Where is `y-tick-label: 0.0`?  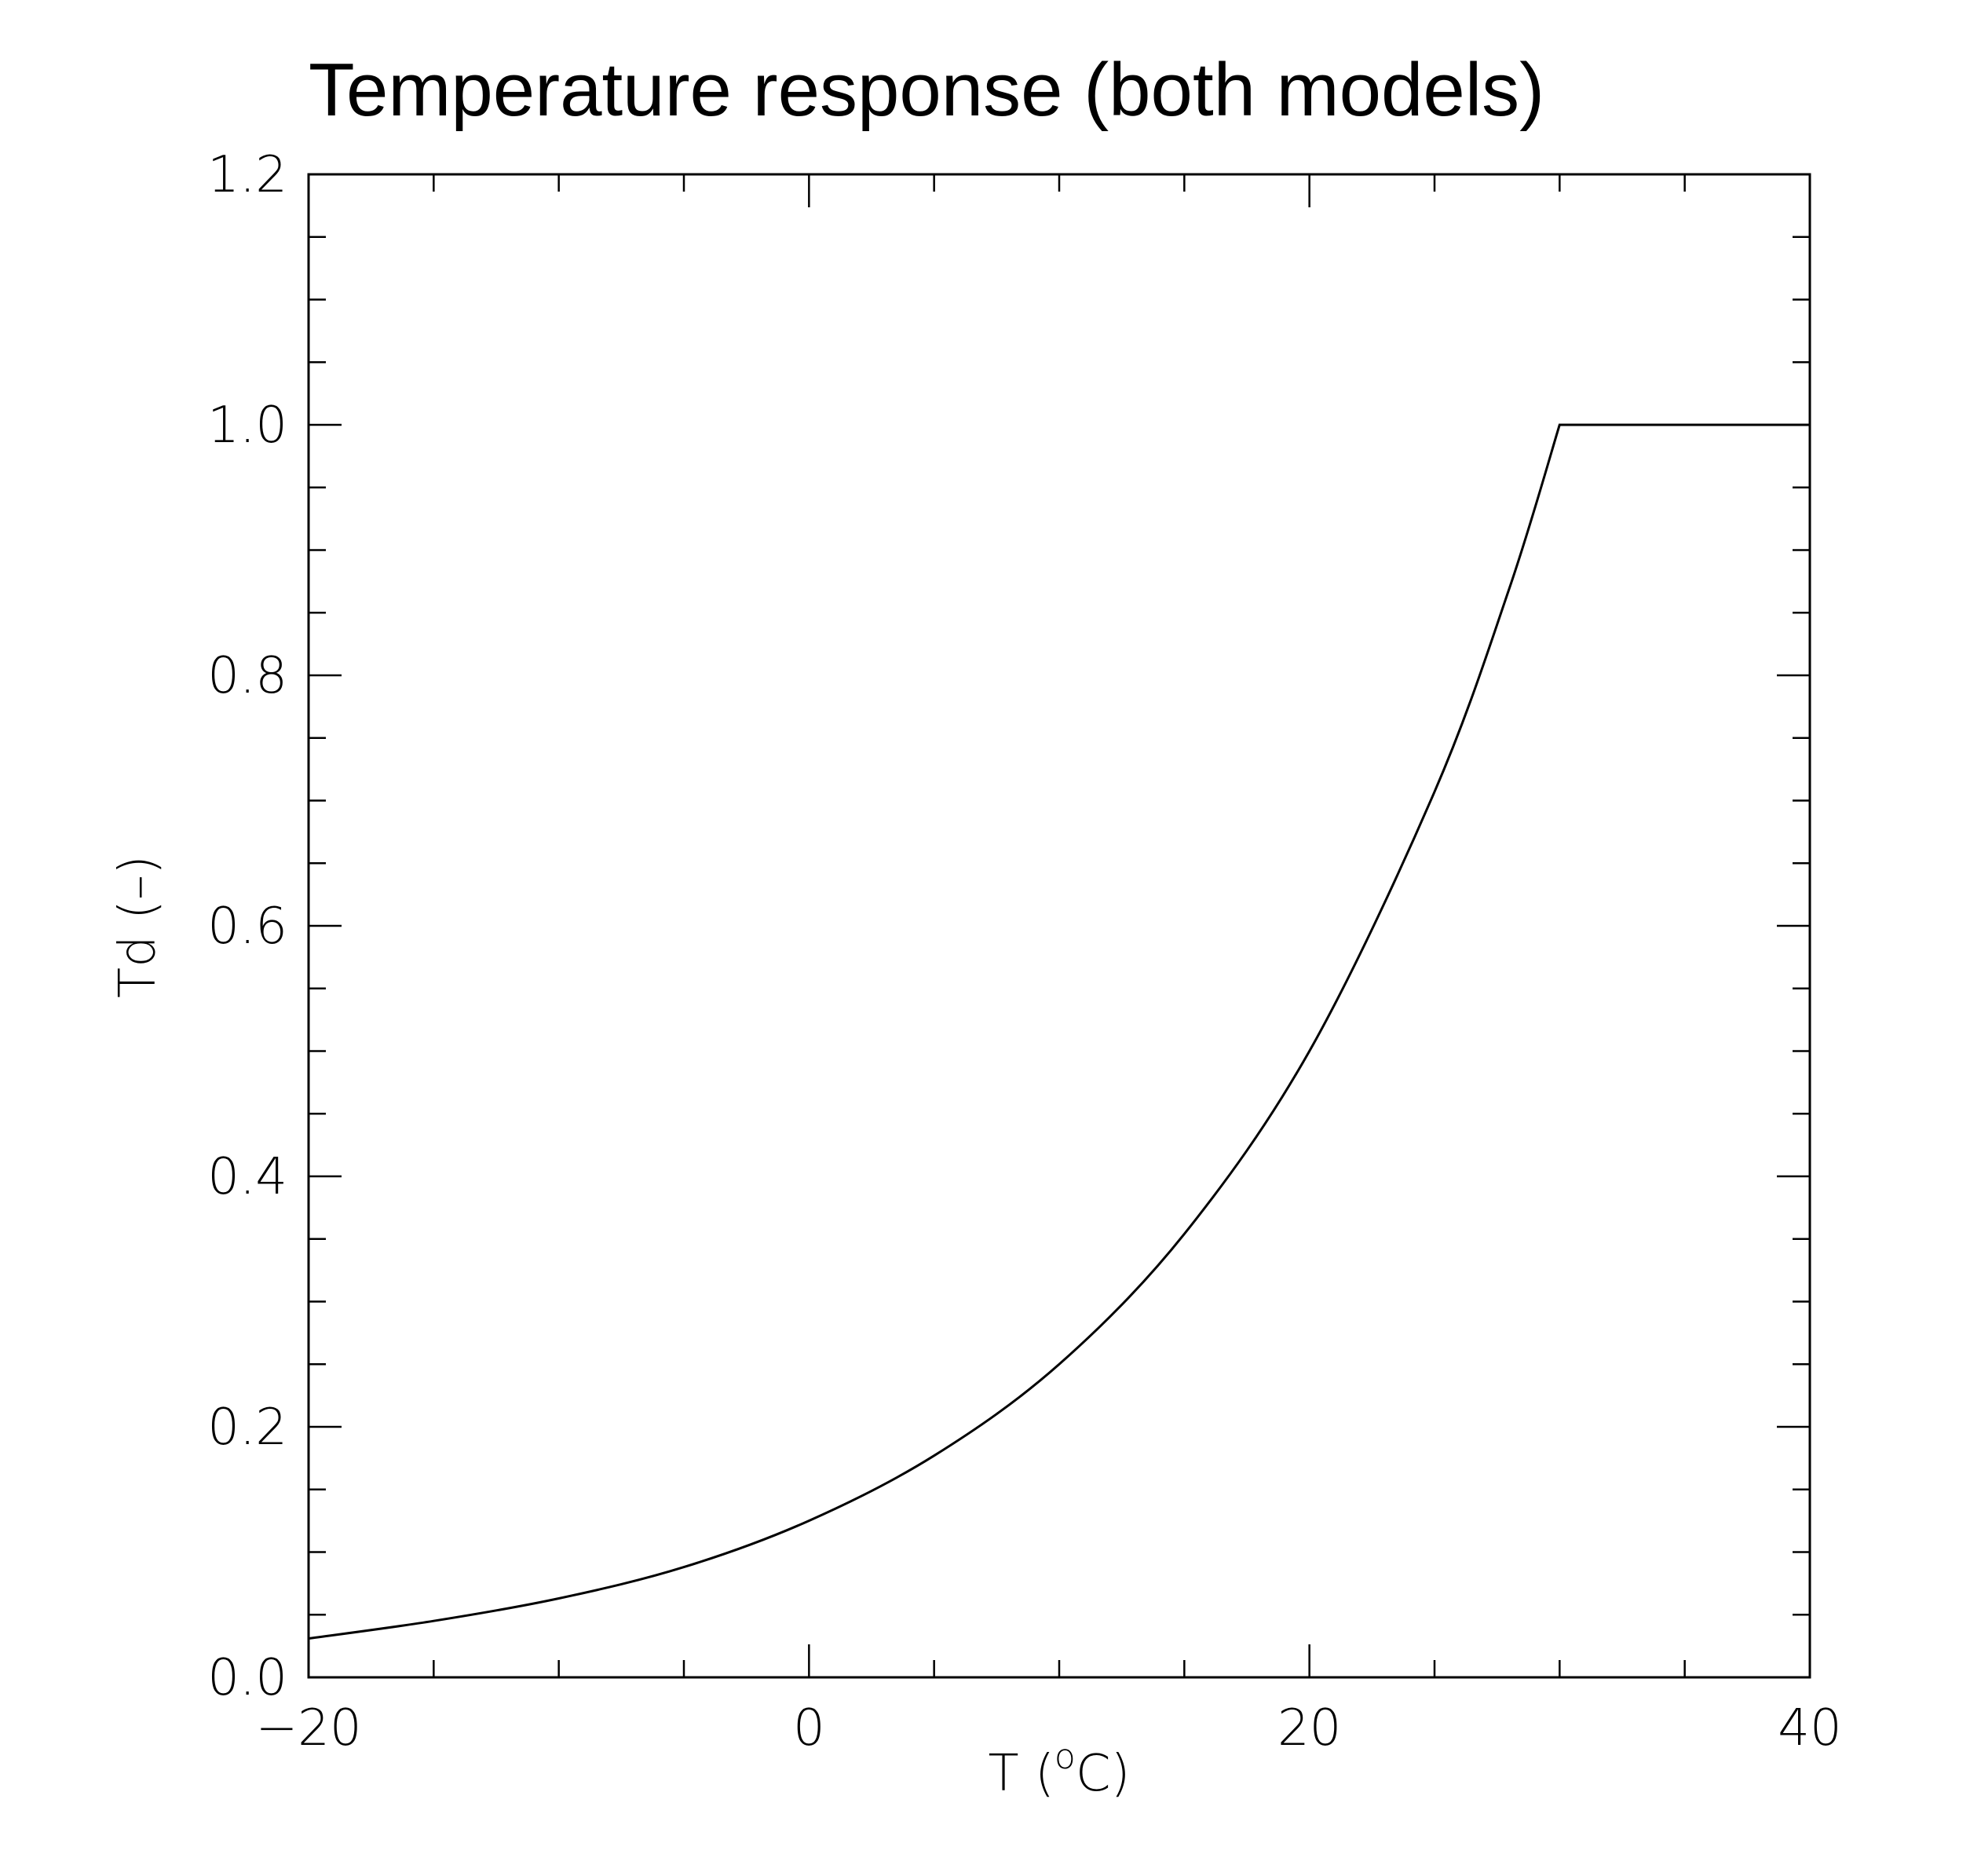
y-tick-label: 0.0 is located at coordinates (247, 1678).